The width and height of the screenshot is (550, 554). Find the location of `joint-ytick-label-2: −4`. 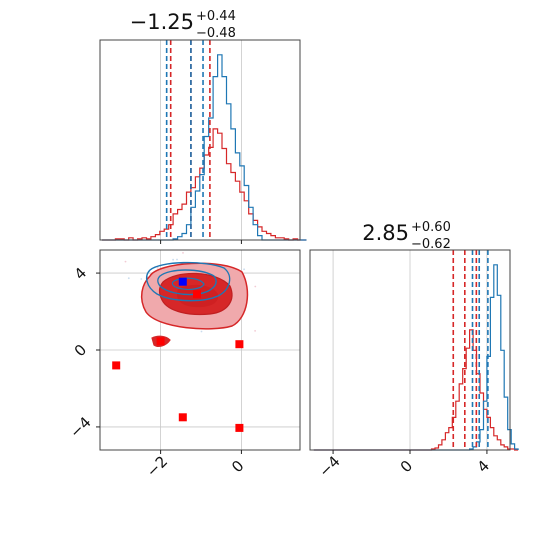

joint-ytick-label-2: −4 is located at coordinates (80, 427).